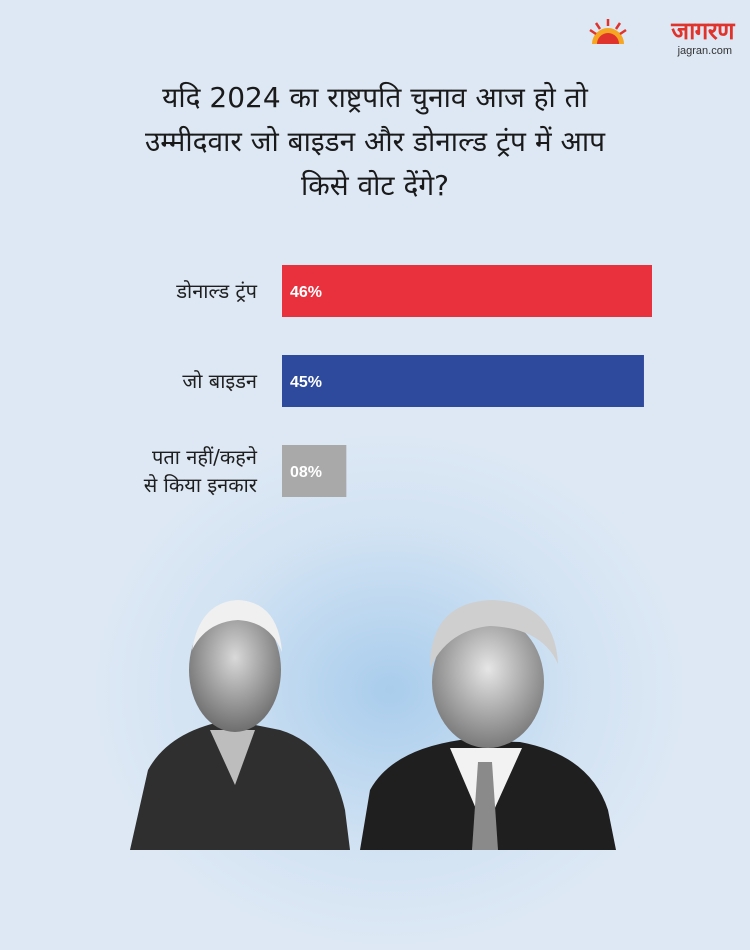 Image resolution: width=750 pixels, height=950 pixels. Describe the element at coordinates (488, 725) in the screenshot. I see `right-portrait` at that location.